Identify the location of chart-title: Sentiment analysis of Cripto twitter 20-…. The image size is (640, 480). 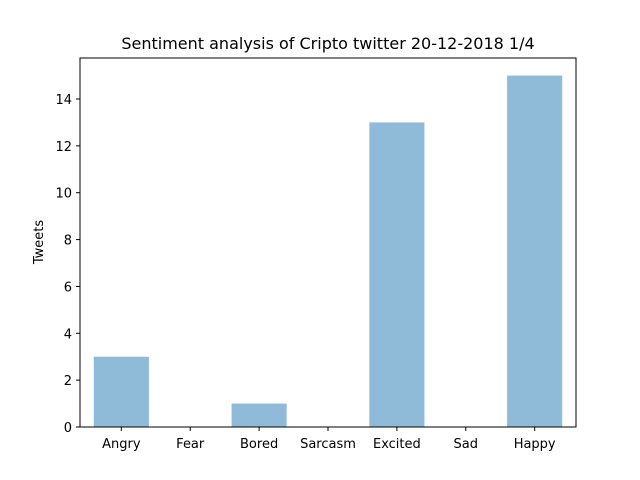
(327, 43).